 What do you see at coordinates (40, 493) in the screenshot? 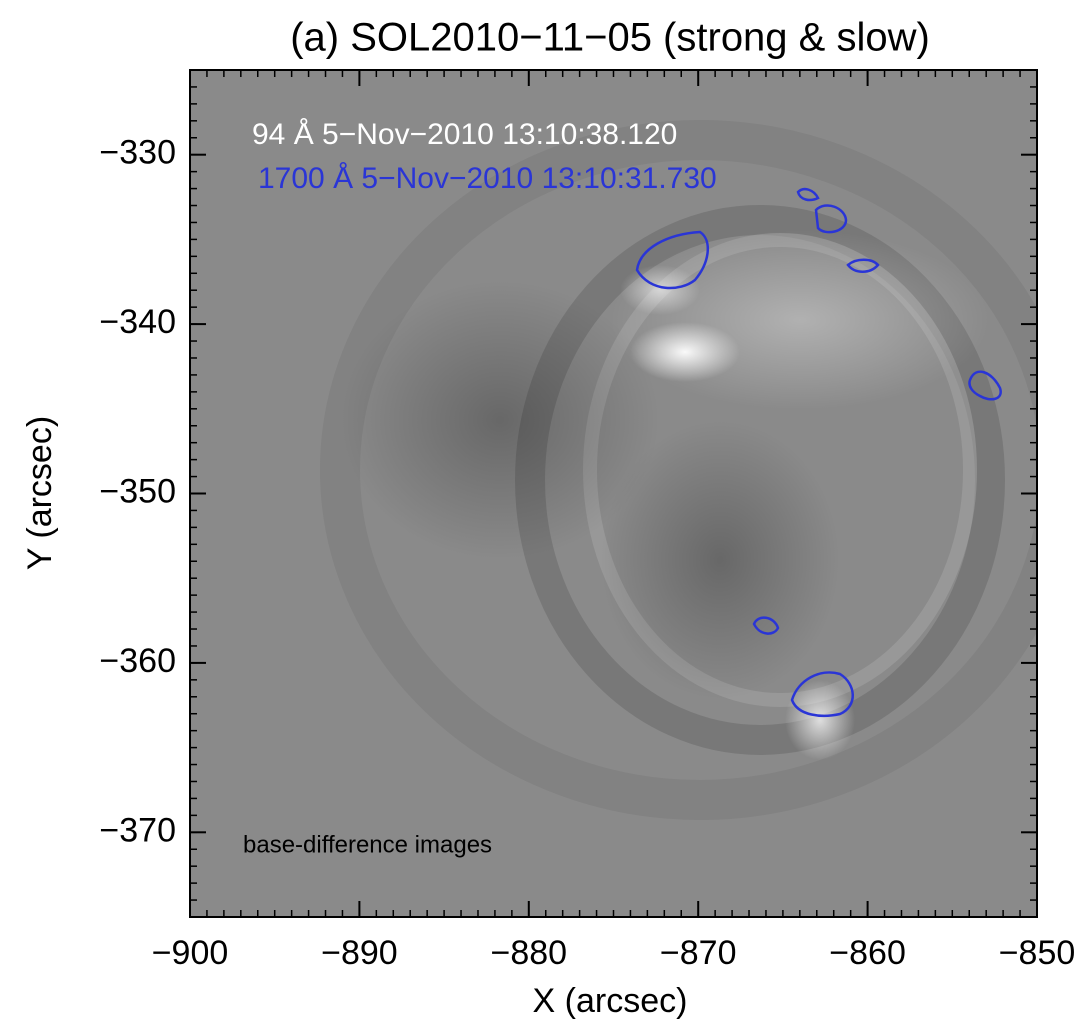
I see `y-axis-label: Y (arcsec)` at bounding box center [40, 493].